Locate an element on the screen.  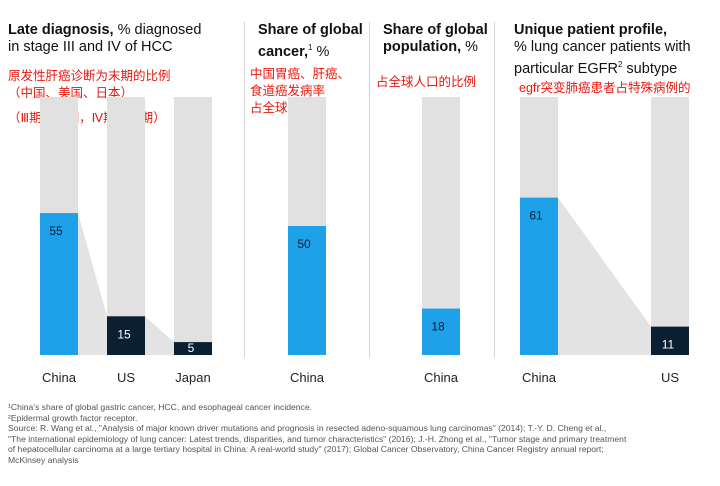
bar-value-label-0-2: 5 is located at coordinates (191, 348).